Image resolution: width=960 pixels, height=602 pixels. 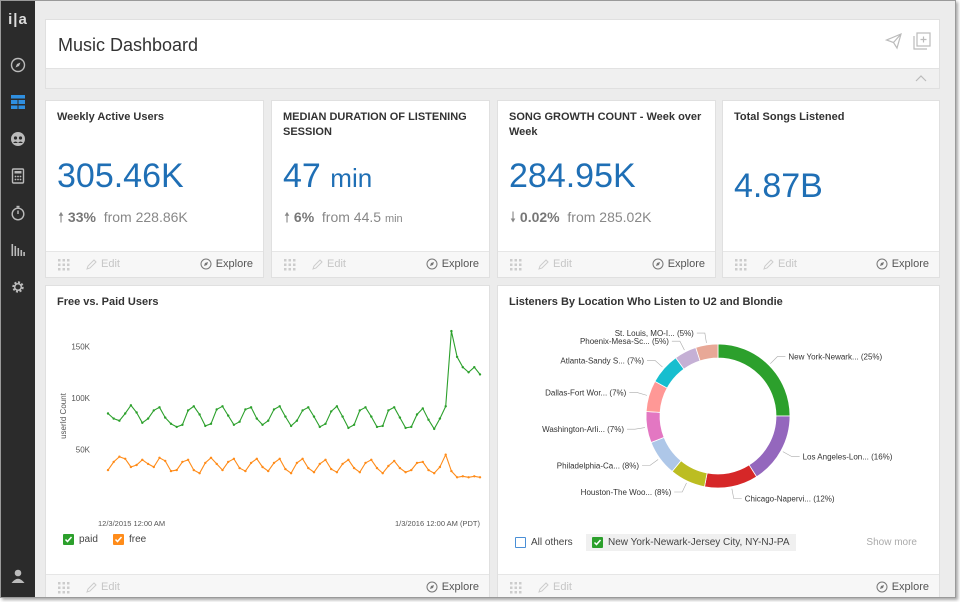 What do you see at coordinates (294, 465) in the screenshot?
I see `series-line-free` at bounding box center [294, 465].